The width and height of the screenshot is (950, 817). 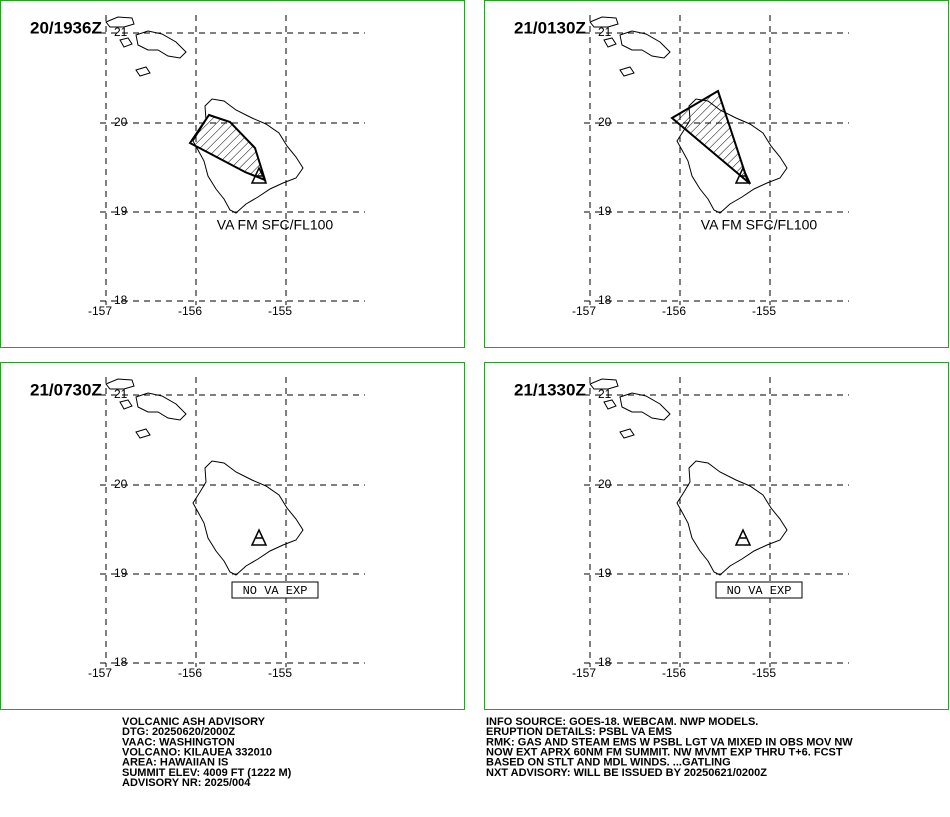 What do you see at coordinates (66, 389) in the screenshot?
I see `valid-time: 21/0730Z` at bounding box center [66, 389].